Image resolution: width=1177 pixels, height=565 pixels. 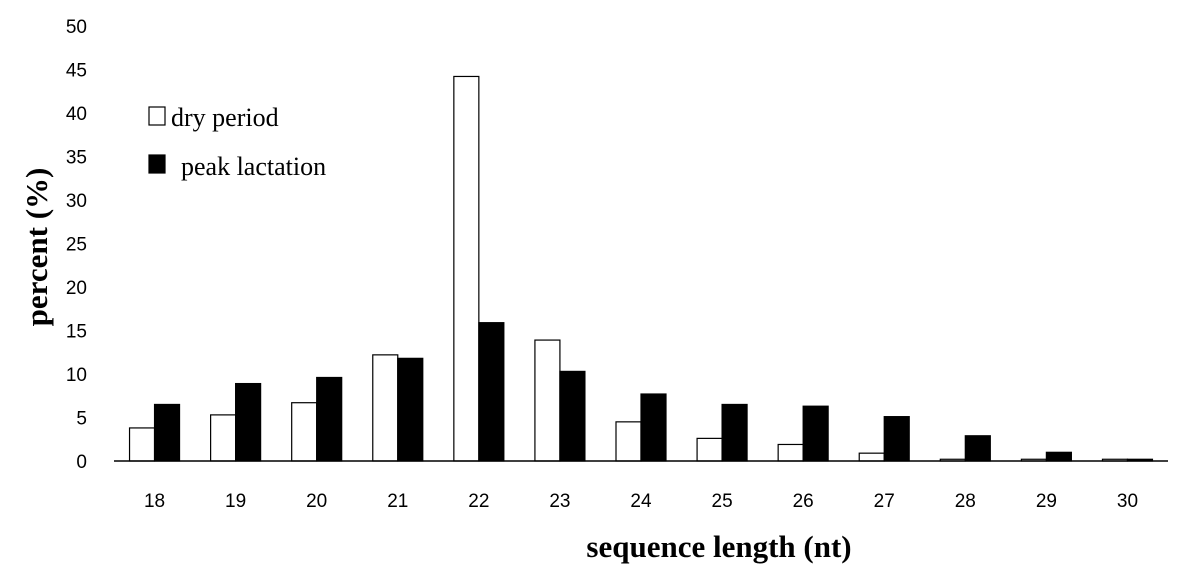 What do you see at coordinates (1127, 501) in the screenshot?
I see `x-tick-label: 30` at bounding box center [1127, 501].